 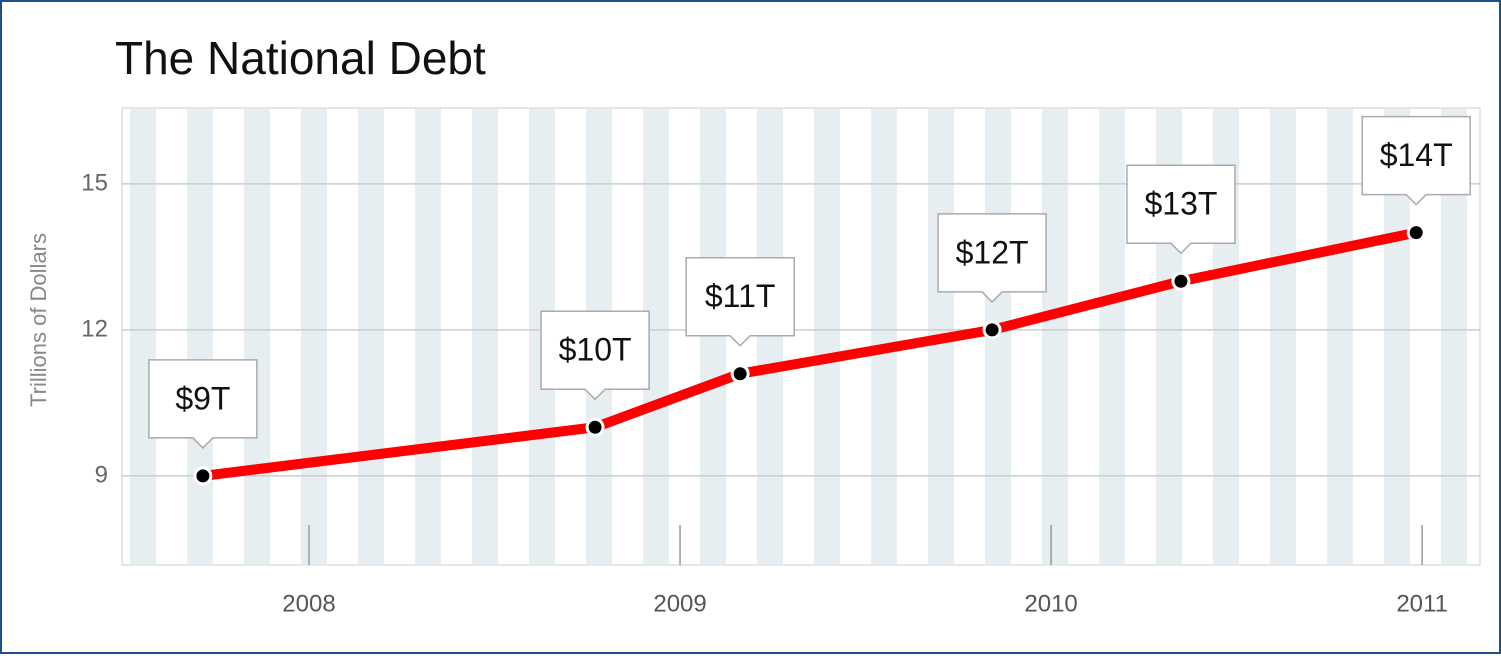 I want to click on x-tick-label: 2011, so click(x=1422, y=603).